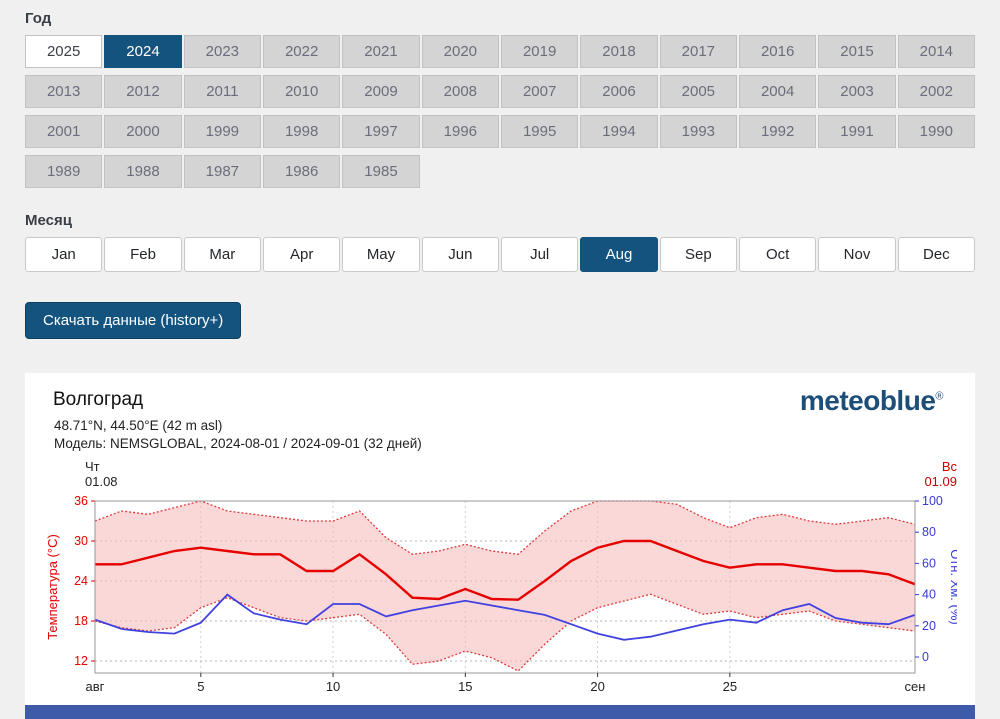 The width and height of the screenshot is (1000, 719). Describe the element at coordinates (619, 51) in the screenshot. I see `year-button-2018: 2018` at that location.